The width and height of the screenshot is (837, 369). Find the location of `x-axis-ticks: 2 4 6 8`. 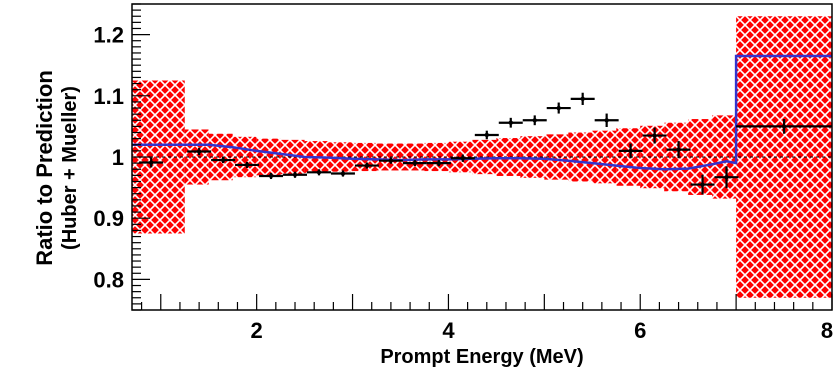

x-axis-ticks: 2 4 6 8 is located at coordinates (486, 318).